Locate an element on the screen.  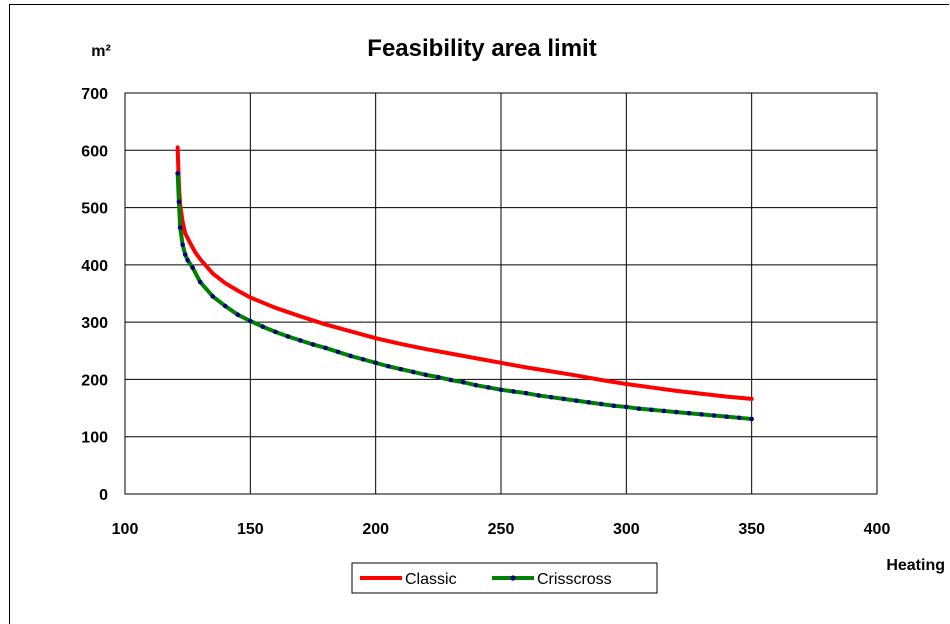
x-tick-labels: 100 150 200 250 300 350 400 is located at coordinates (501, 529).